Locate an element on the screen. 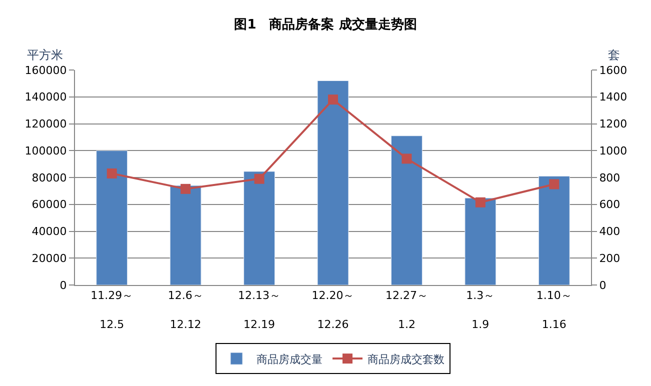  y2-tick-label: 200 is located at coordinates (609, 258).